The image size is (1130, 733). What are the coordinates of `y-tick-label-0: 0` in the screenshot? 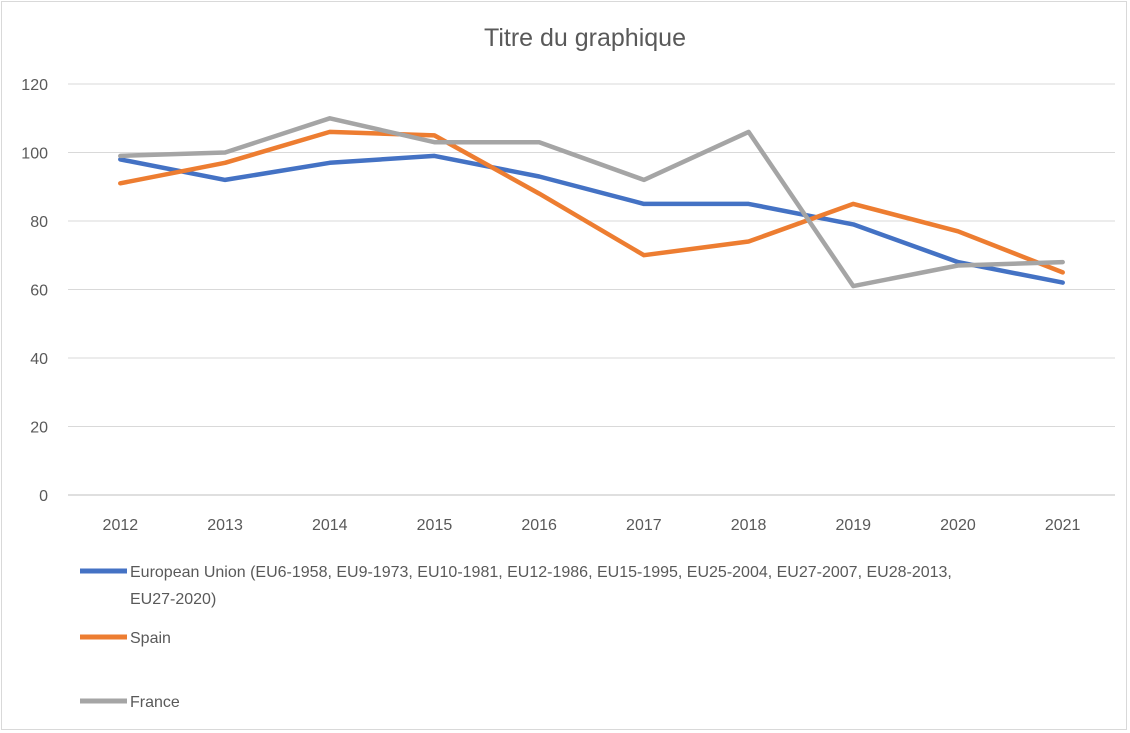 It's located at (43, 496).